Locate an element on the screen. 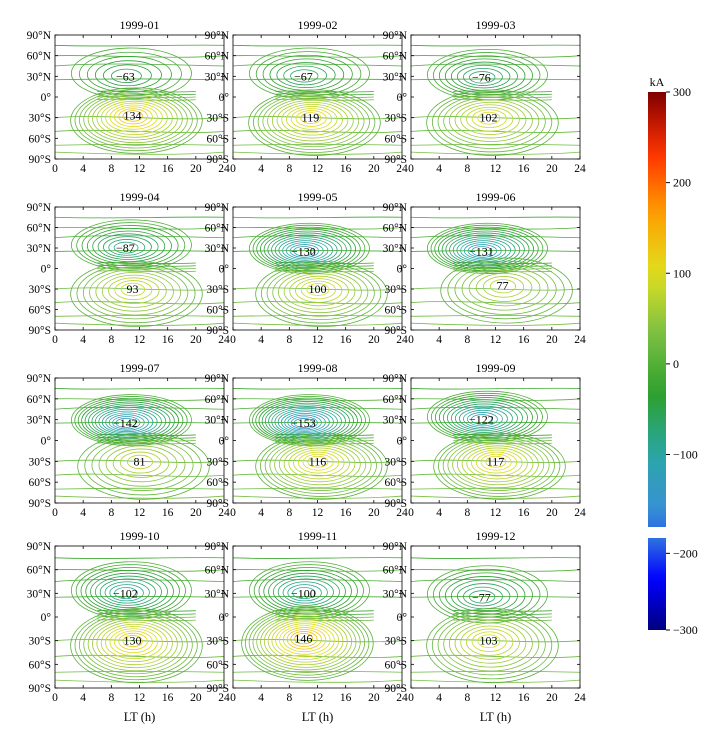 This screenshot has height=746, width=709. max-value-label: 77 is located at coordinates (503, 286).